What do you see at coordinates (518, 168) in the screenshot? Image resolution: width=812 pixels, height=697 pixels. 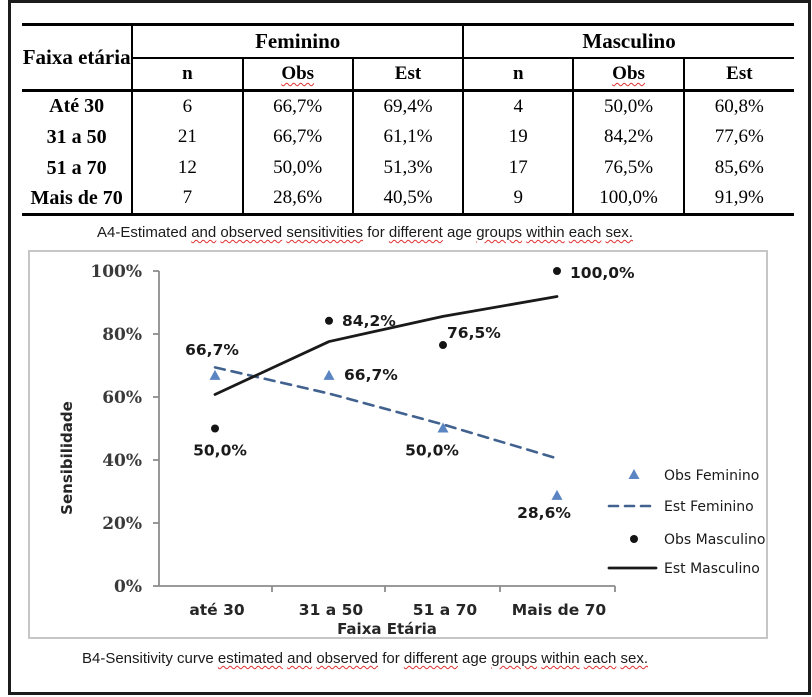 I see `cell-m-n: 17` at bounding box center [518, 168].